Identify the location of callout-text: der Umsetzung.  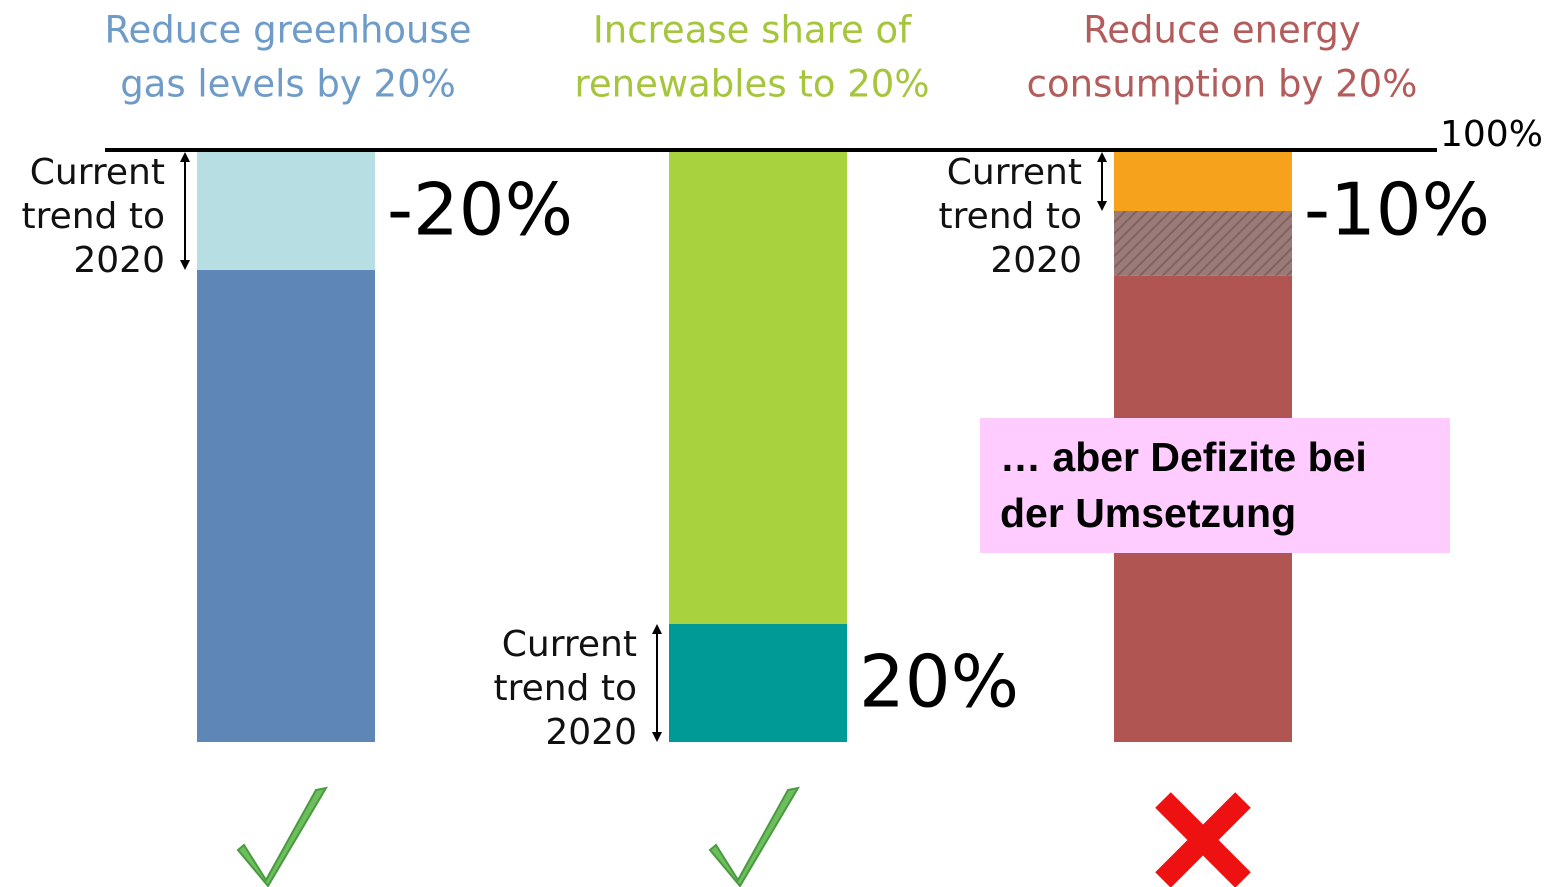
(1148, 513).